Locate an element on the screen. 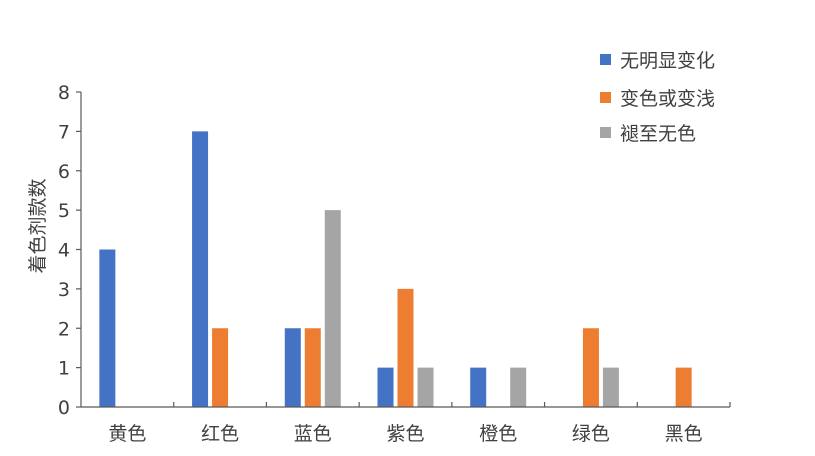  y-tick-label: 4 is located at coordinates (64, 251).